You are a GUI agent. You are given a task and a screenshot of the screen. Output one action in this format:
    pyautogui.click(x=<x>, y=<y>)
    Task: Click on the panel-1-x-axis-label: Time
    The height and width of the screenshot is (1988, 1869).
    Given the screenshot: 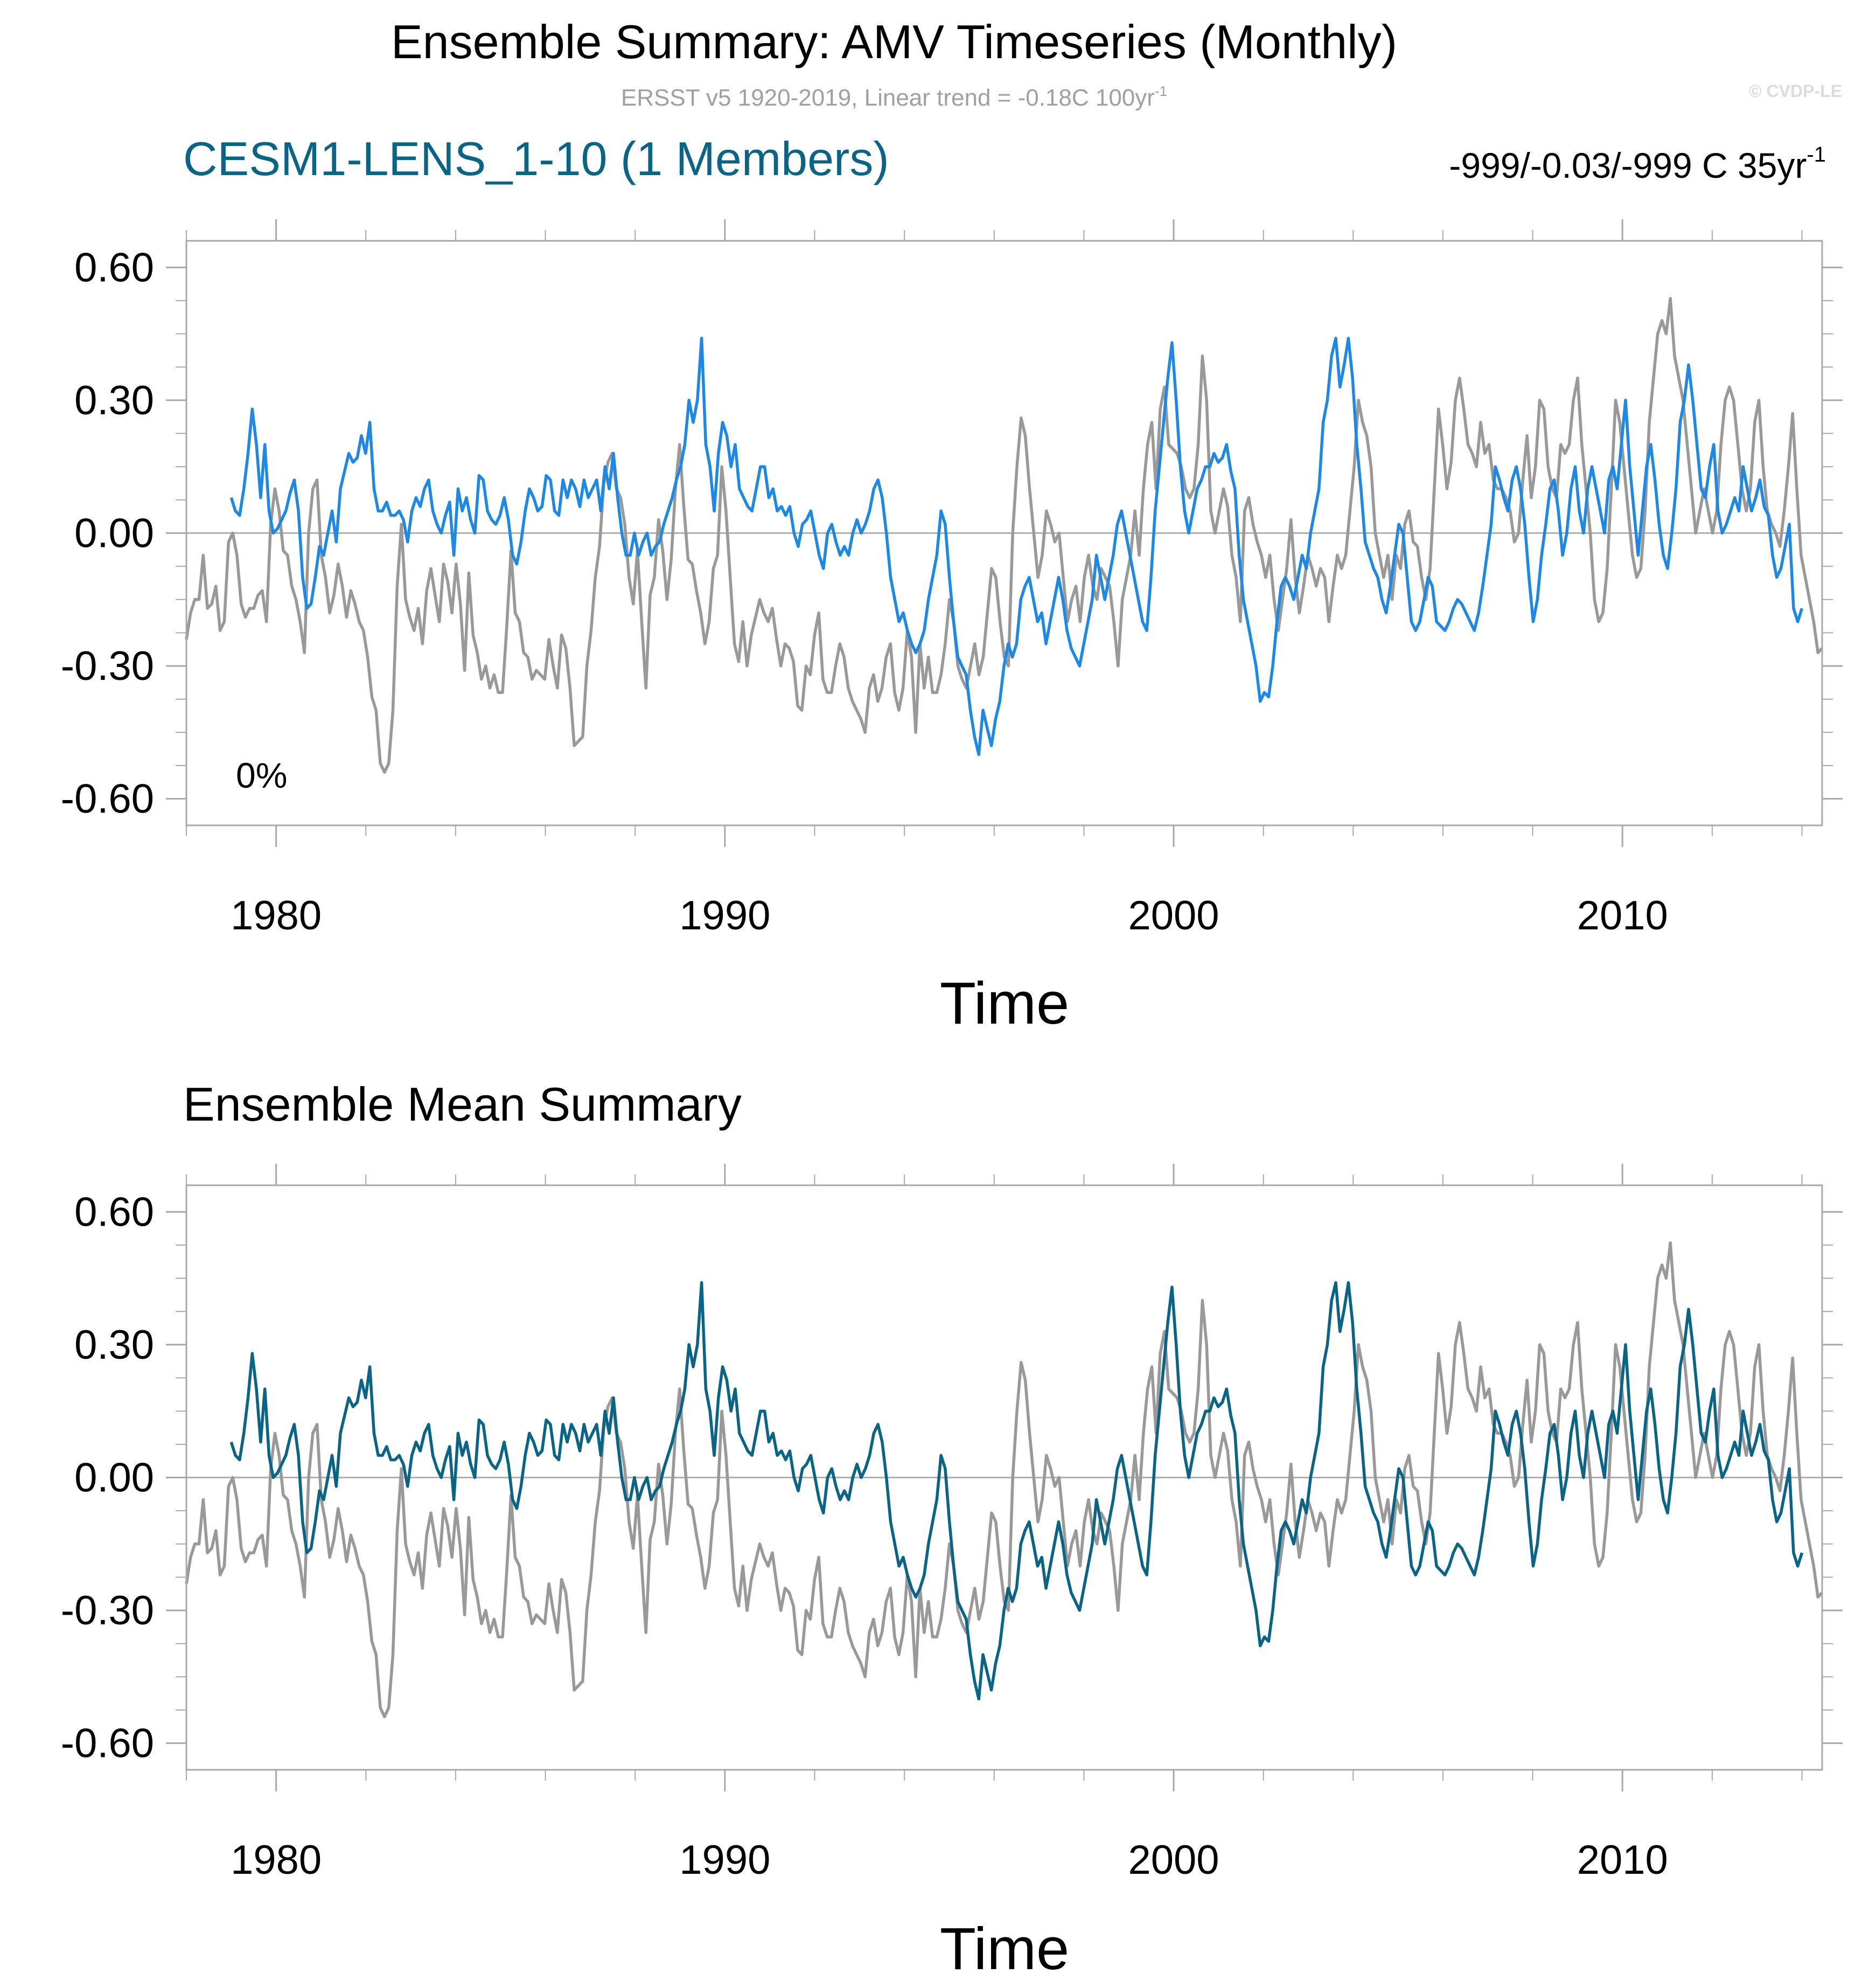 What is the action you would take?
    pyautogui.click(x=1005, y=1003)
    